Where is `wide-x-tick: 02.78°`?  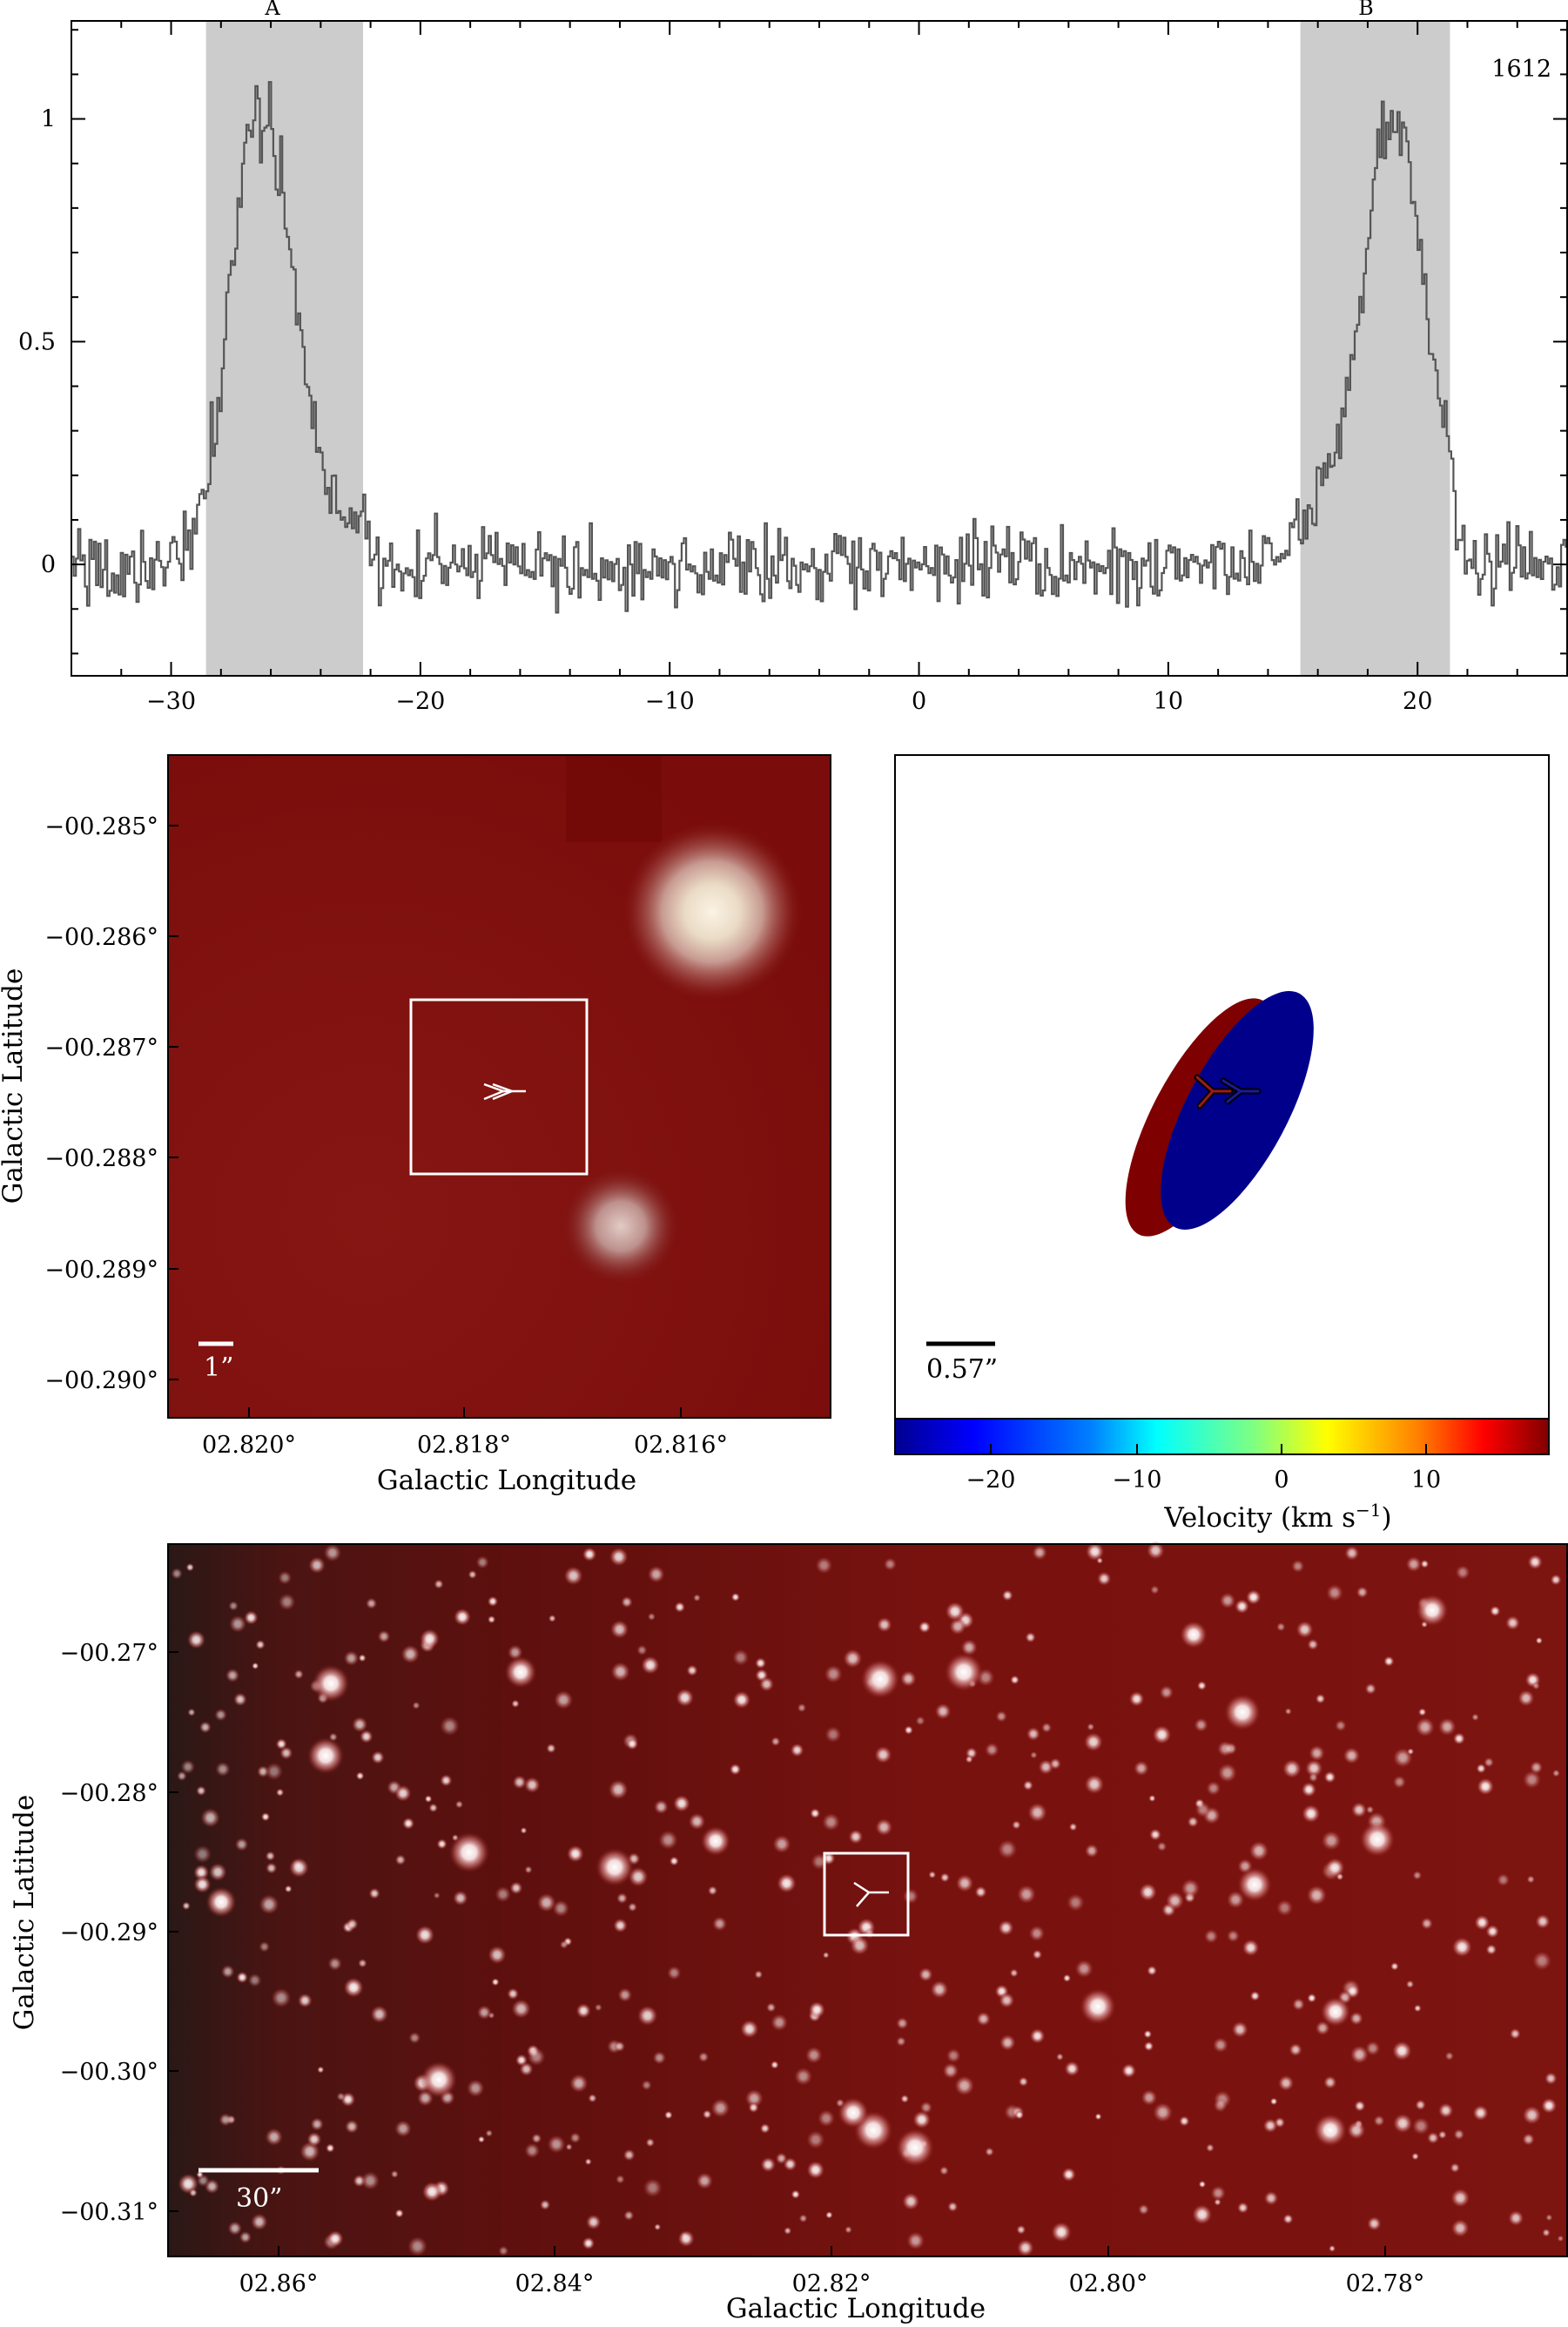 wide-x-tick: 02.78° is located at coordinates (1385, 2284).